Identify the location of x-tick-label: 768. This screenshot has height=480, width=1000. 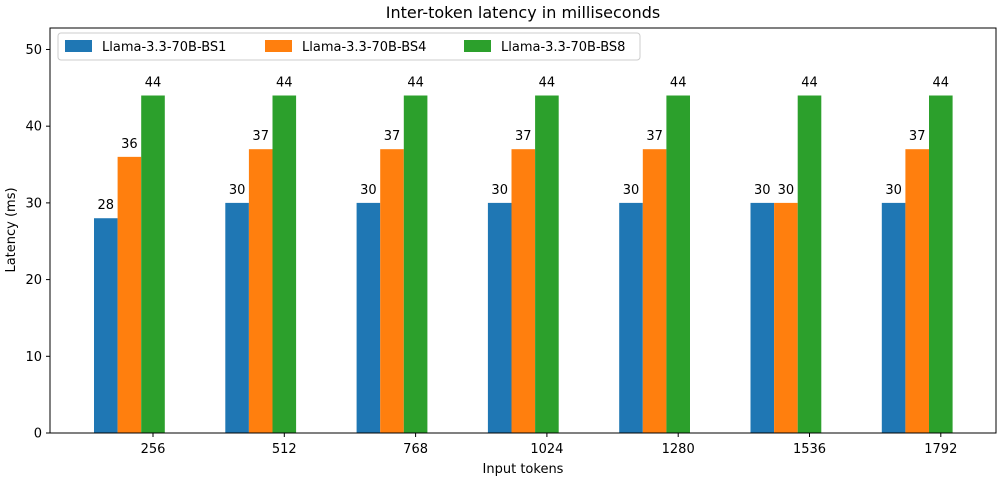
(415, 449).